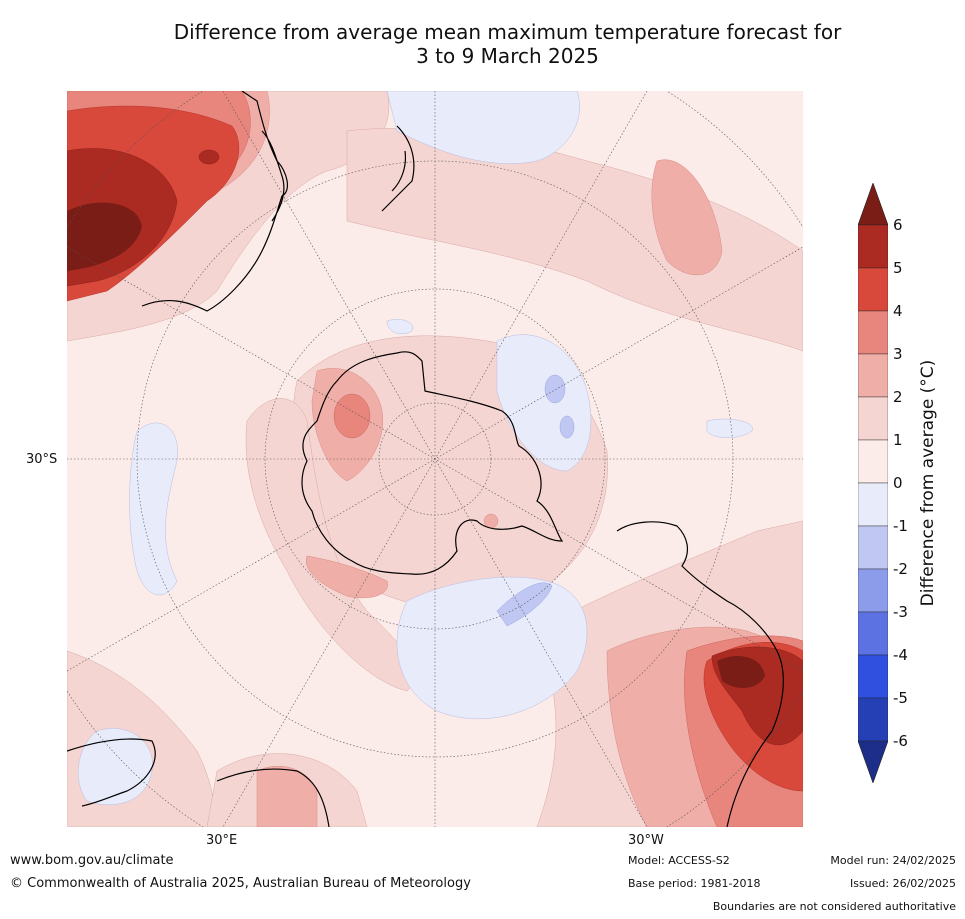 The width and height of the screenshot is (965, 919). What do you see at coordinates (42, 459) in the screenshot?
I see `lat-label-30s: 30°S` at bounding box center [42, 459].